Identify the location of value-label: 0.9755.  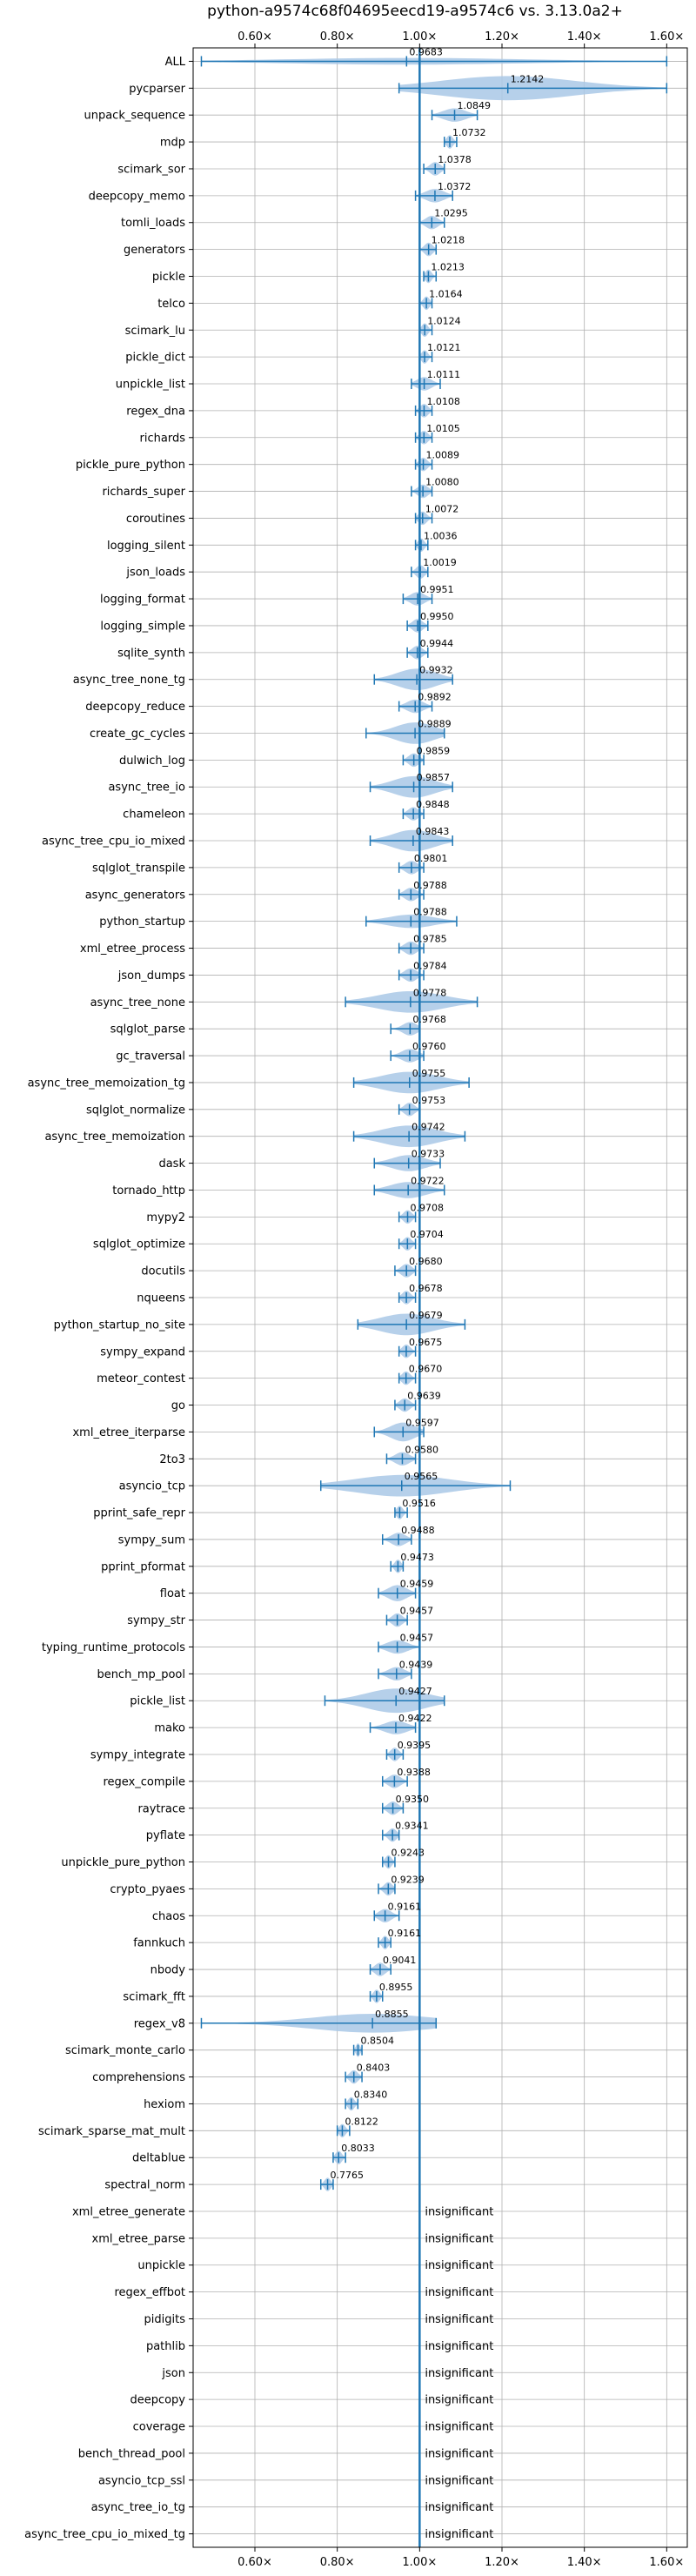
(429, 1073).